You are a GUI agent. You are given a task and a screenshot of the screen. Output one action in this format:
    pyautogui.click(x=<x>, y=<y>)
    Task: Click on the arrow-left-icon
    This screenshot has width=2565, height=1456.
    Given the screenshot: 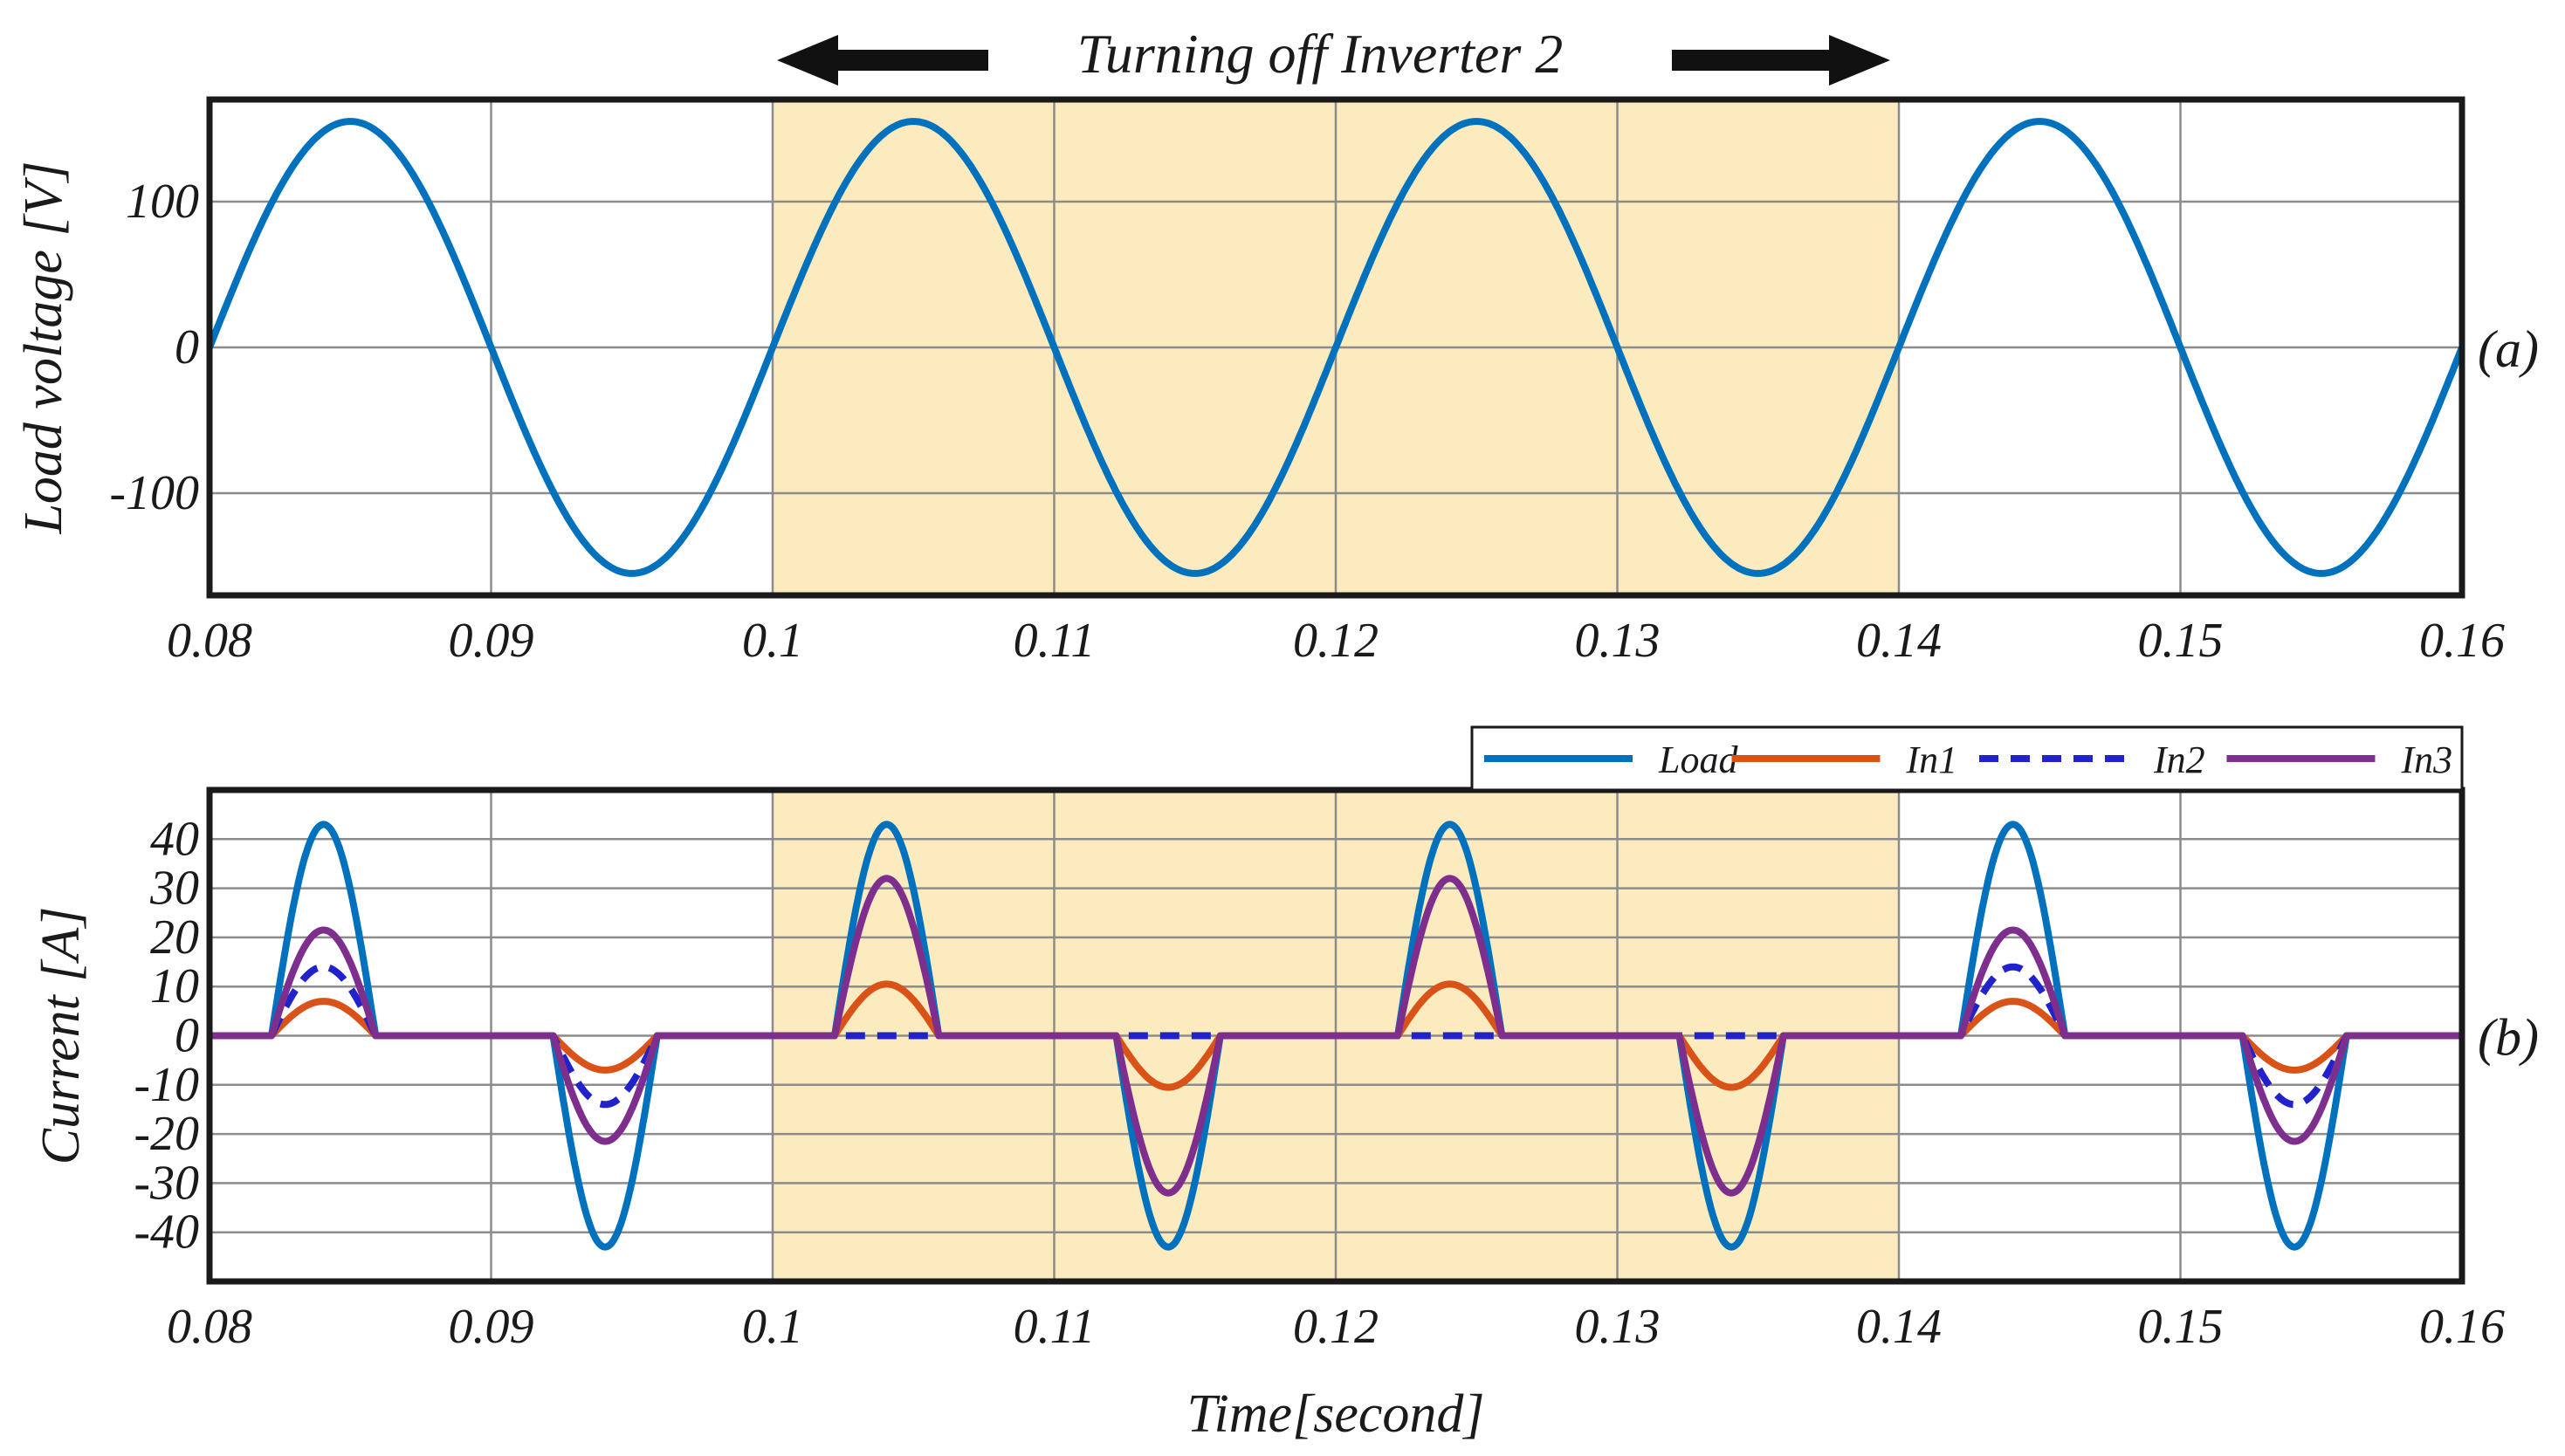 What is the action you would take?
    pyautogui.click(x=882, y=60)
    